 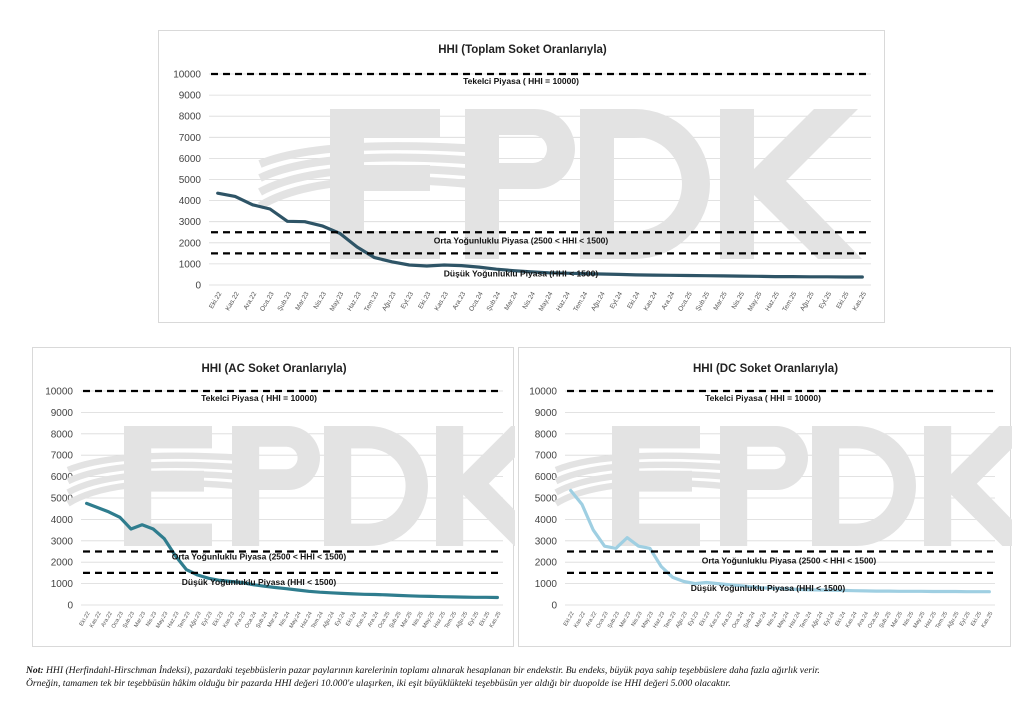 What do you see at coordinates (755, 302) in the screenshot?
I see `x-tick-label: May.25` at bounding box center [755, 302].